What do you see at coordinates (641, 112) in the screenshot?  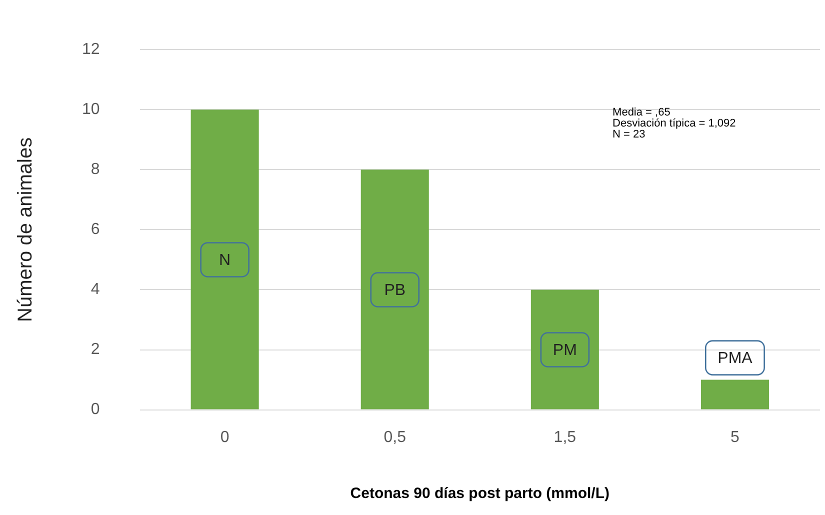 I see `annotation: Media = ,65` at bounding box center [641, 112].